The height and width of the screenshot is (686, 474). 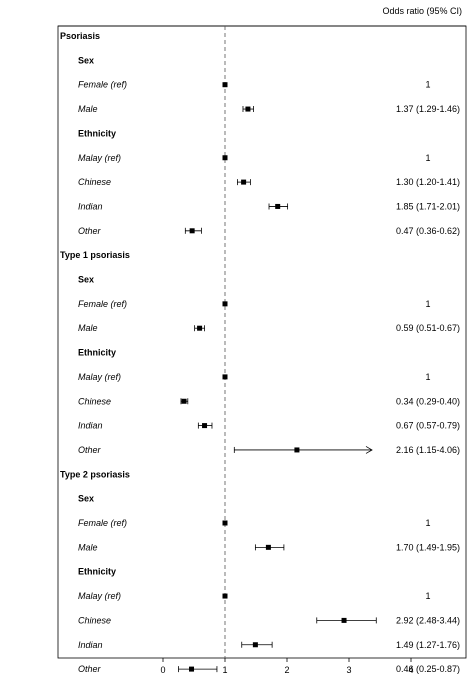 What do you see at coordinates (428, 231) in the screenshot?
I see `or-value: 0.47 (0.36-0.62)` at bounding box center [428, 231].